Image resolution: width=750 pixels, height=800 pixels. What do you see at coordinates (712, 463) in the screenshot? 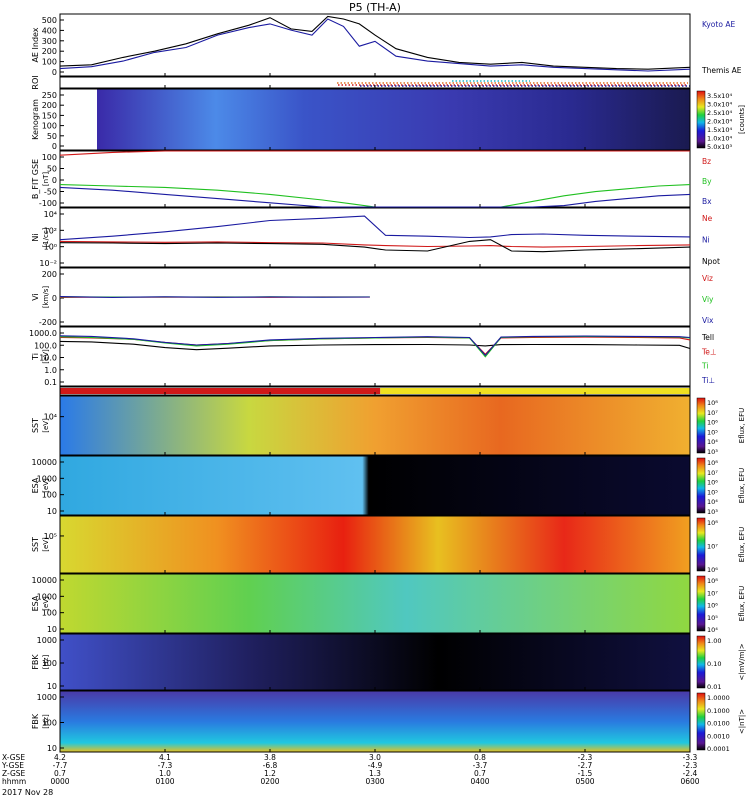
I see `colorbar-tick-9-0: 10⁸` at bounding box center [712, 463].